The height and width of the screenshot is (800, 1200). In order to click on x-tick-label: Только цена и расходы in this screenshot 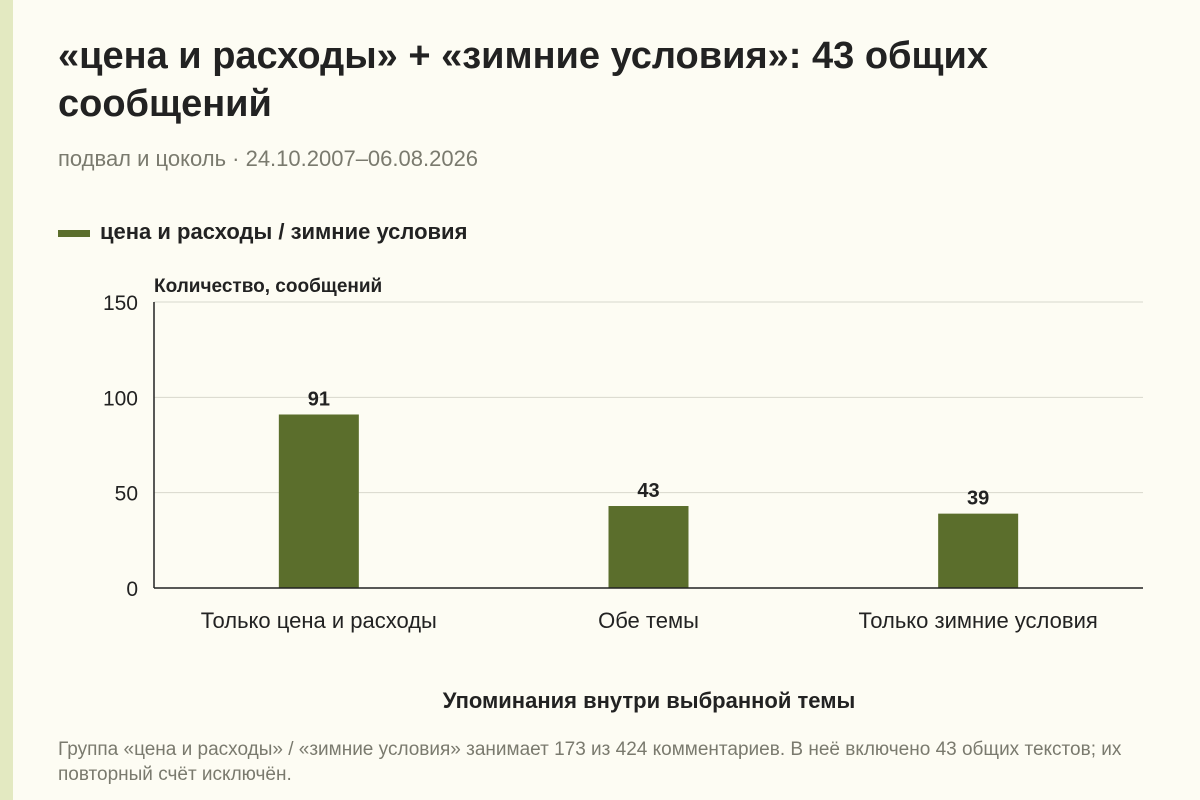, I will do `click(319, 620)`.